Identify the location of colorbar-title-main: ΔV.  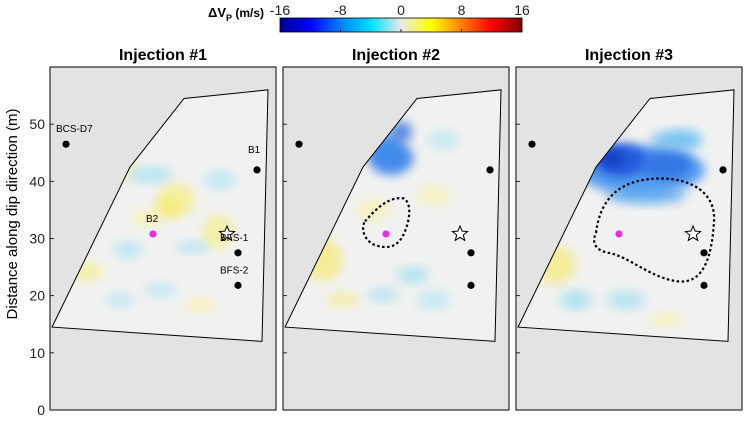
(217, 12).